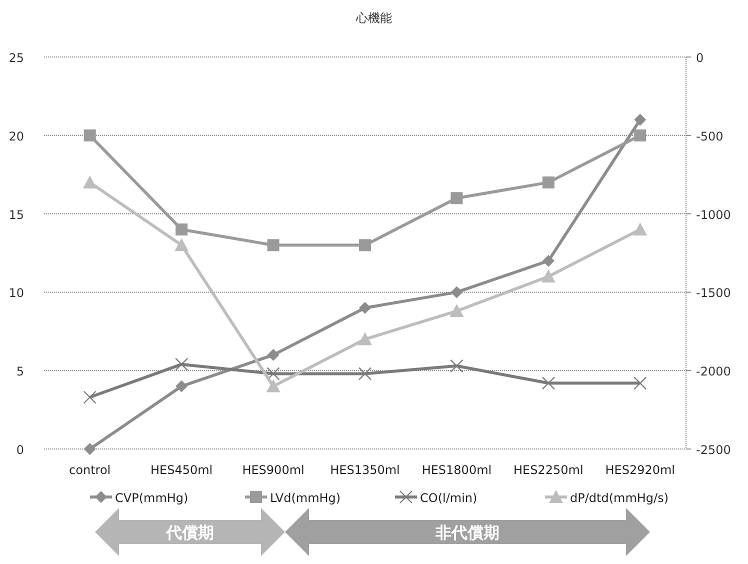 This screenshot has width=748, height=564. I want to click on y-tick-label: 20, so click(16, 136).